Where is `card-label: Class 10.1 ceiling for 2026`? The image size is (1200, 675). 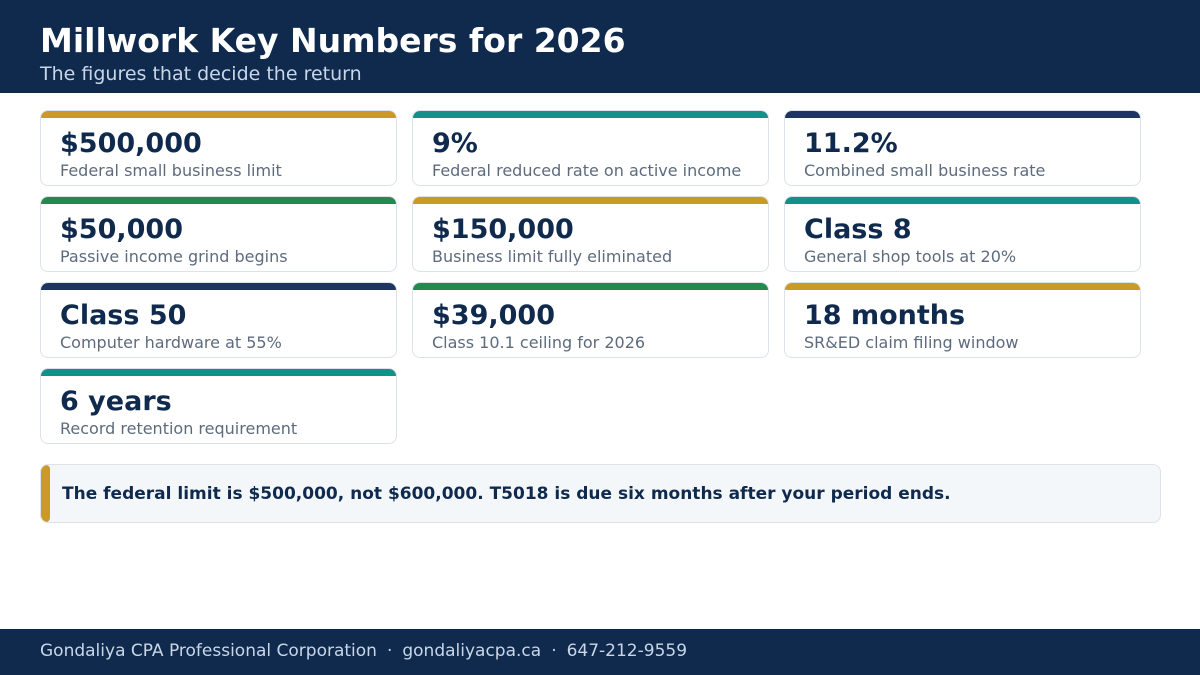 card-label: Class 10.1 ceiling for 2026 is located at coordinates (539, 342).